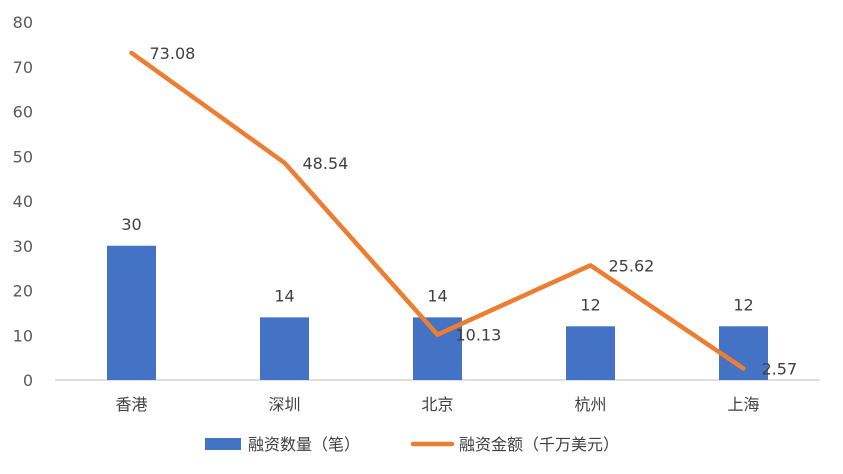 The width and height of the screenshot is (843, 474). I want to click on line-data-label: 25.62, so click(632, 265).